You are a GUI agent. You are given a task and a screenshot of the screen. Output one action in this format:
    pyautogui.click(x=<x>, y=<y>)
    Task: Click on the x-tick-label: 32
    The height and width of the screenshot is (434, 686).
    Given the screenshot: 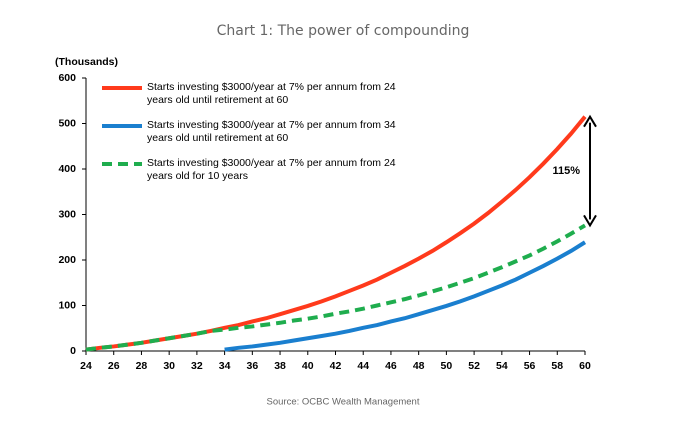 What is the action you would take?
    pyautogui.click(x=197, y=366)
    